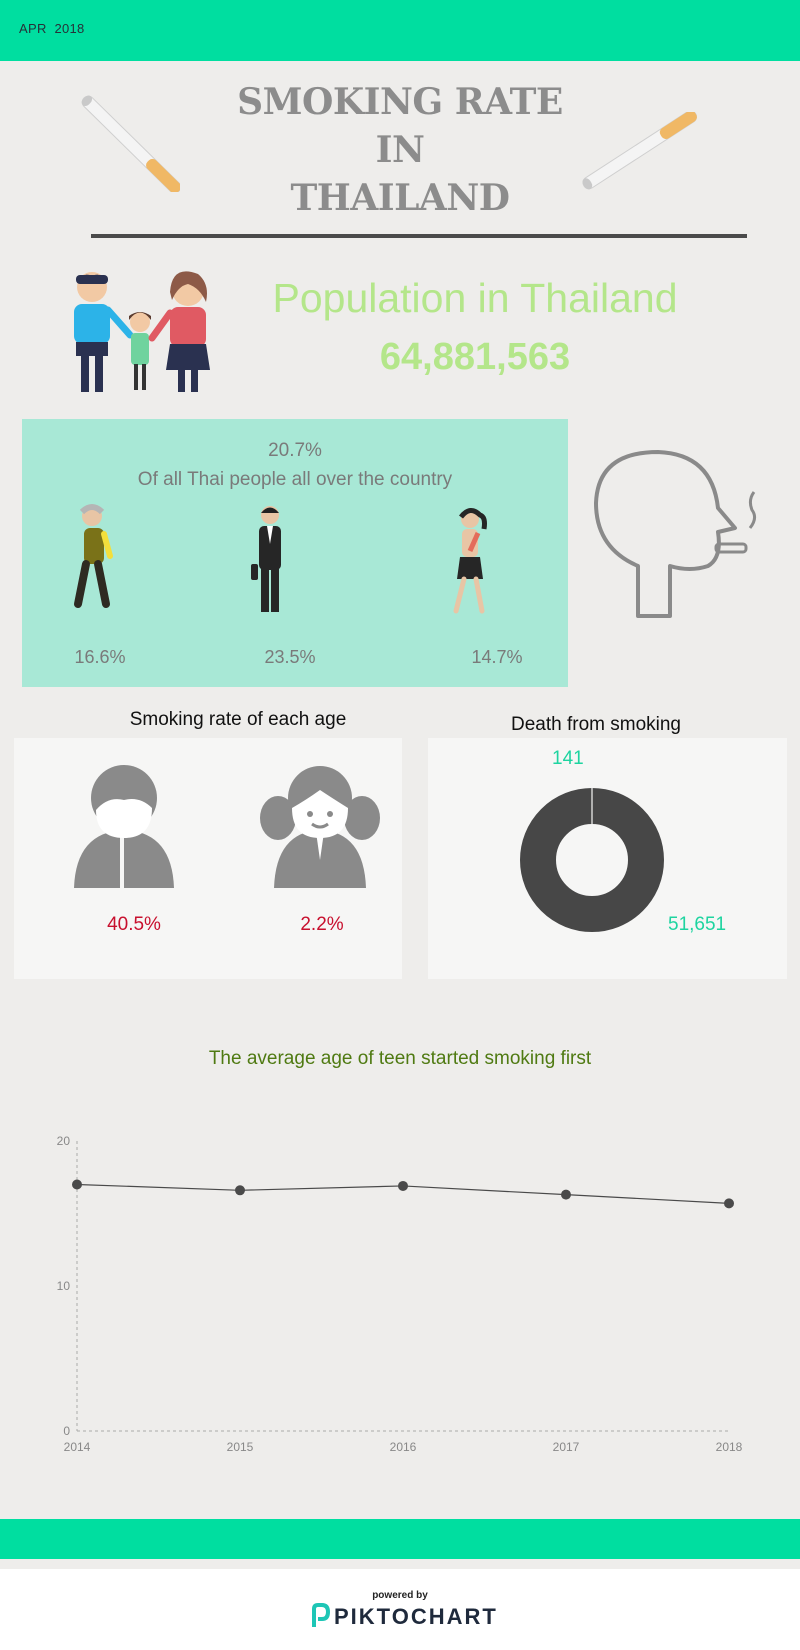 This screenshot has width=800, height=1650. What do you see at coordinates (52, 28) in the screenshot?
I see `date-label: APR 2018` at bounding box center [52, 28].